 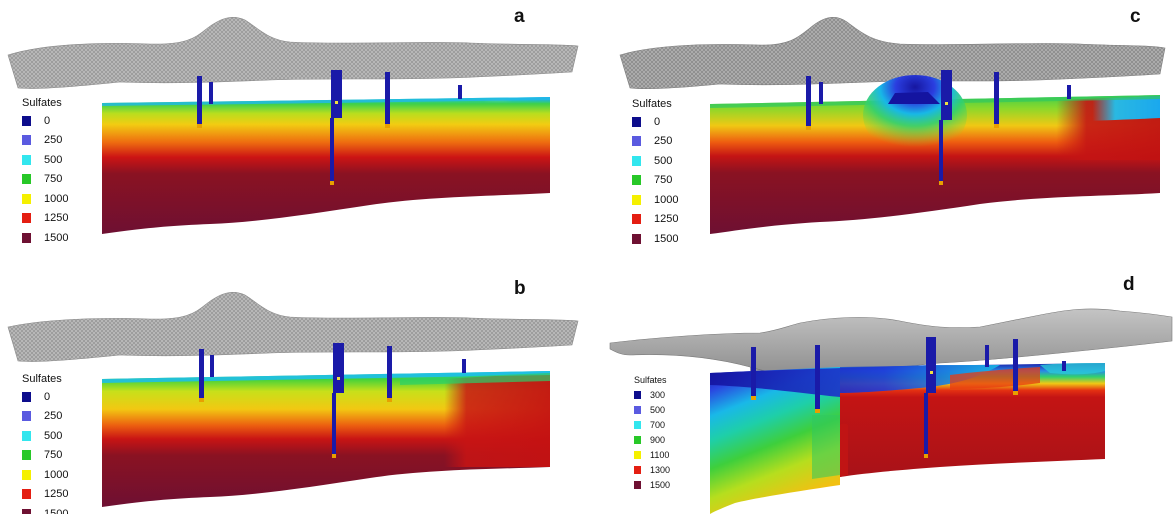 I want to click on legend-value: 1100, so click(x=660, y=454).